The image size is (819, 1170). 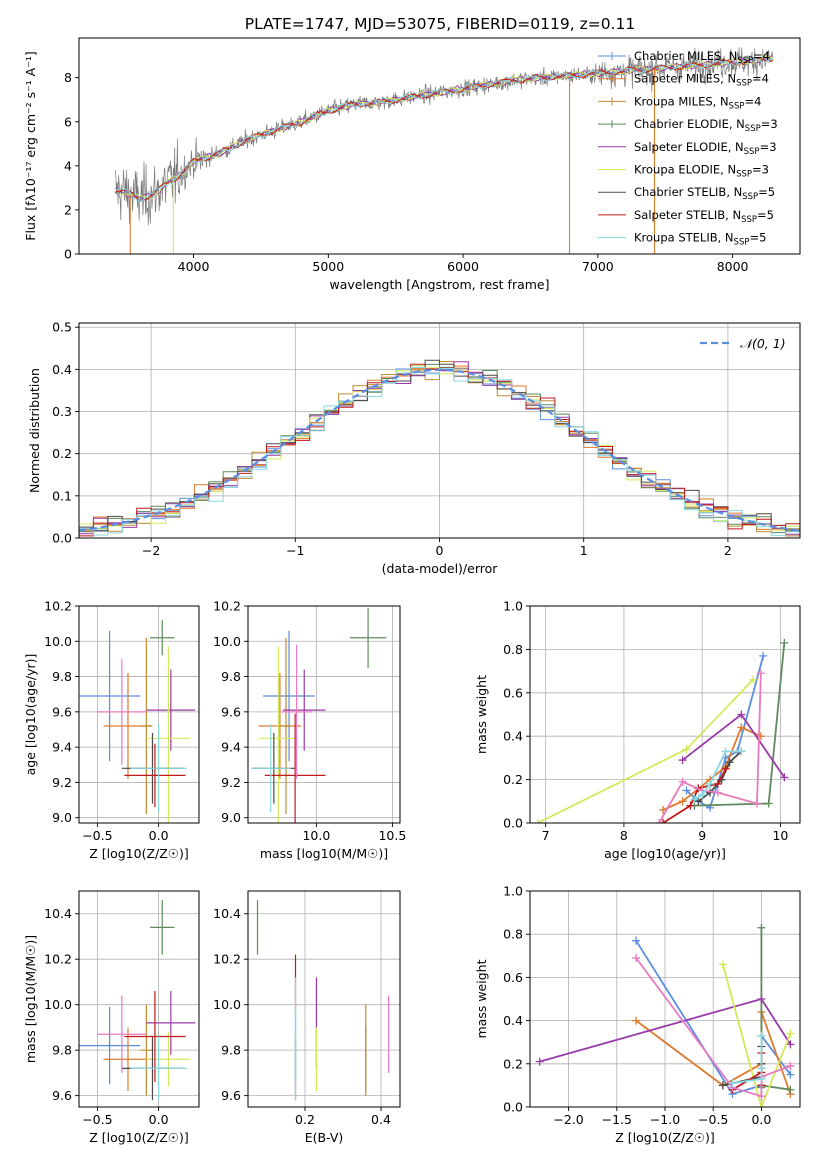 I want to click on x-tick-label: 10.0, so click(x=316, y=835).